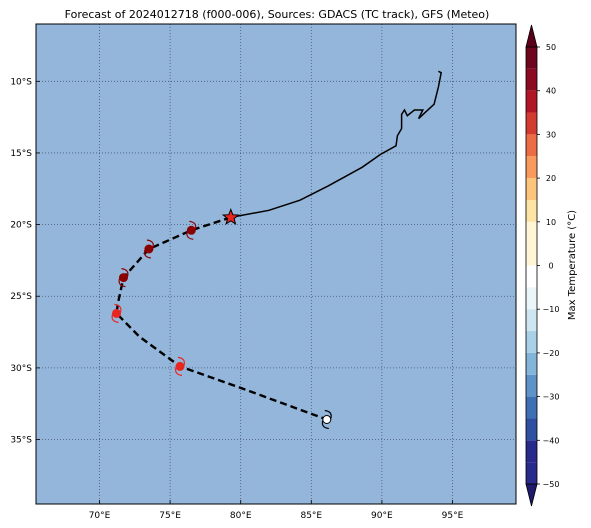 Image resolution: width=591 pixels, height=528 pixels. Describe the element at coordinates (100, 516) in the screenshot. I see `lon-tick-label: 70°E` at that location.